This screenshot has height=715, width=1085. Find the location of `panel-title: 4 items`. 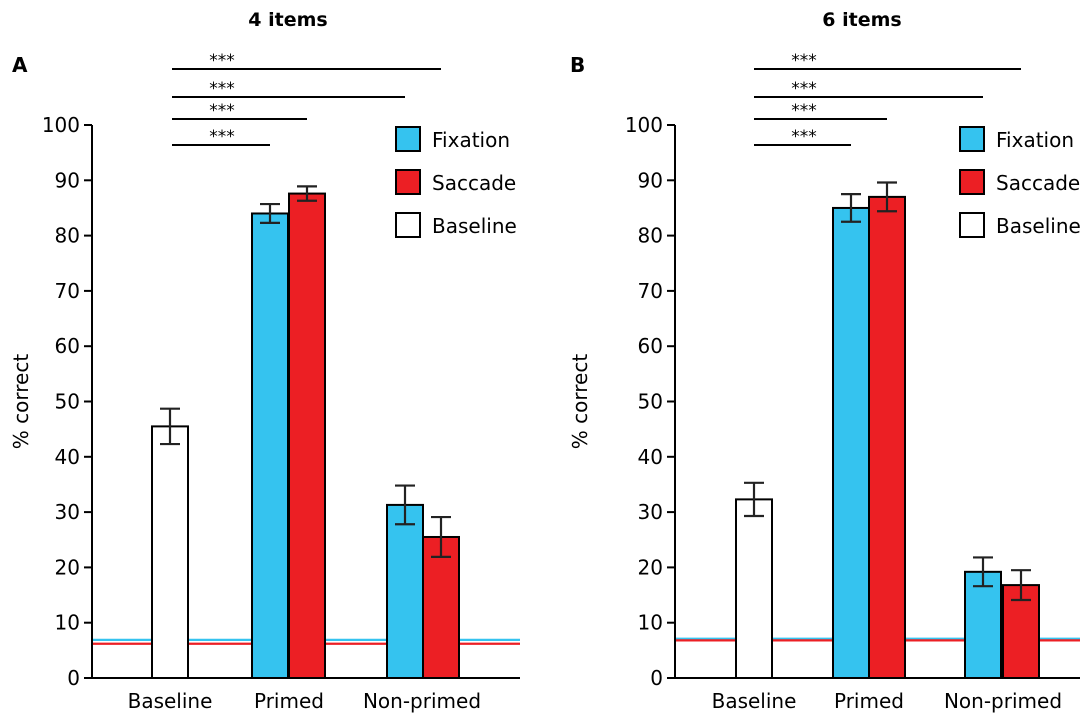

panel-title: 4 items is located at coordinates (287, 20).